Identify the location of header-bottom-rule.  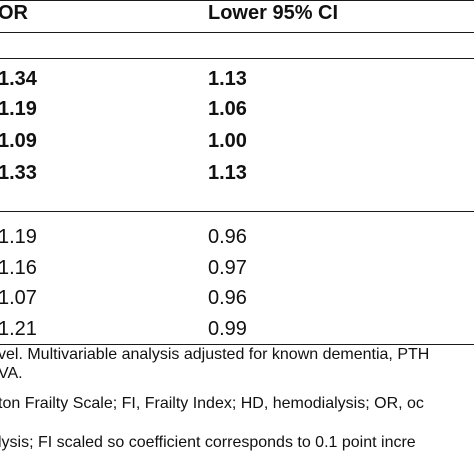
(237, 32).